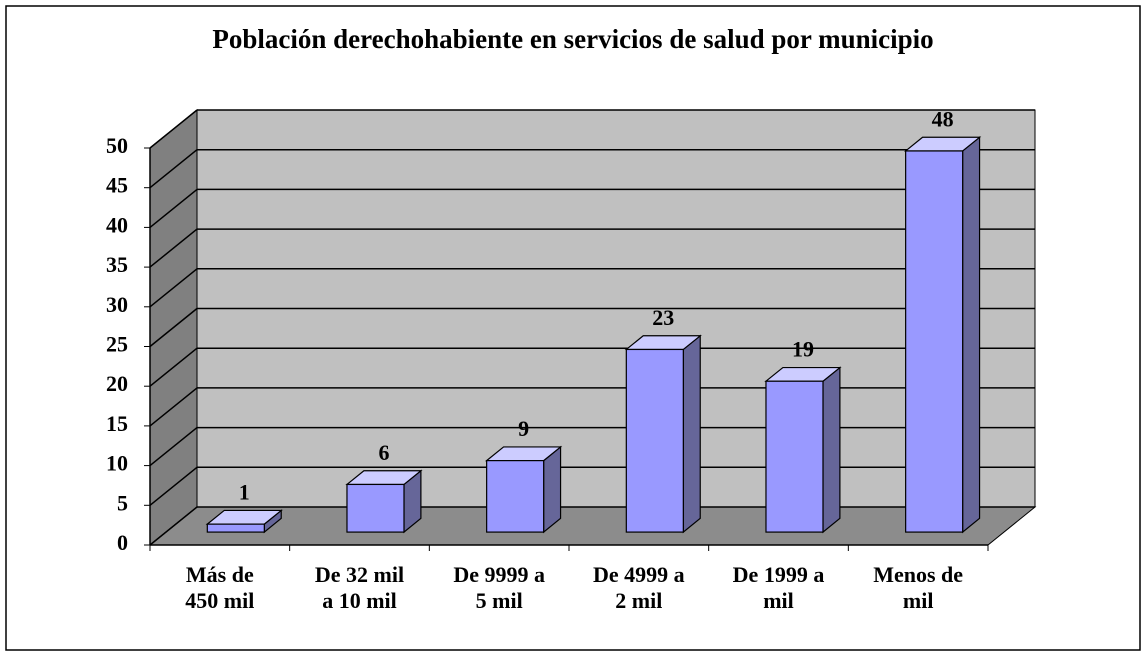  Describe the element at coordinates (778, 587) in the screenshot. I see `x-tick-label: De 1999 a mil` at that location.